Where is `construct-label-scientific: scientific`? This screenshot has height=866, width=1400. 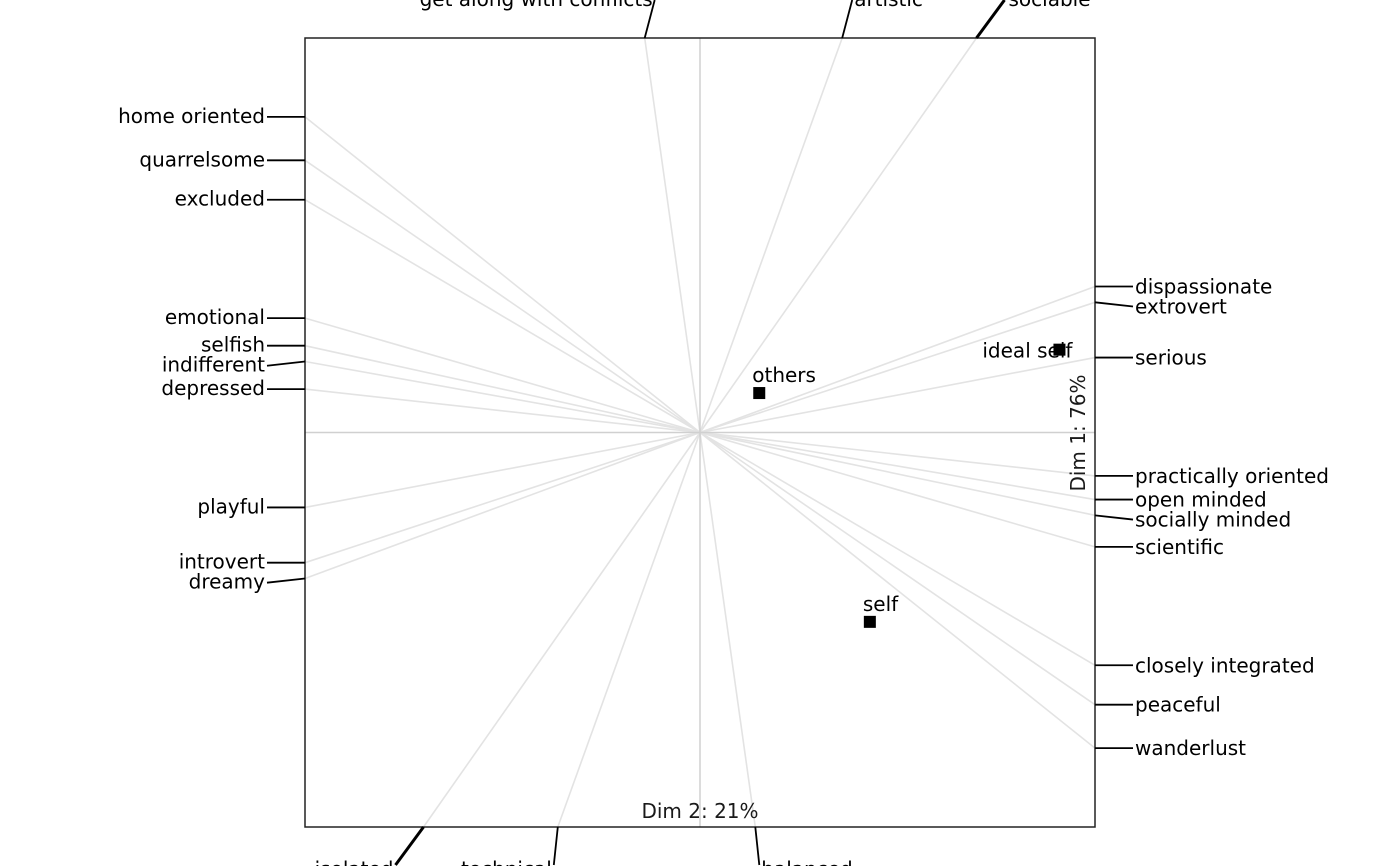
construct-label-scientific: scientific is located at coordinates (1179, 547).